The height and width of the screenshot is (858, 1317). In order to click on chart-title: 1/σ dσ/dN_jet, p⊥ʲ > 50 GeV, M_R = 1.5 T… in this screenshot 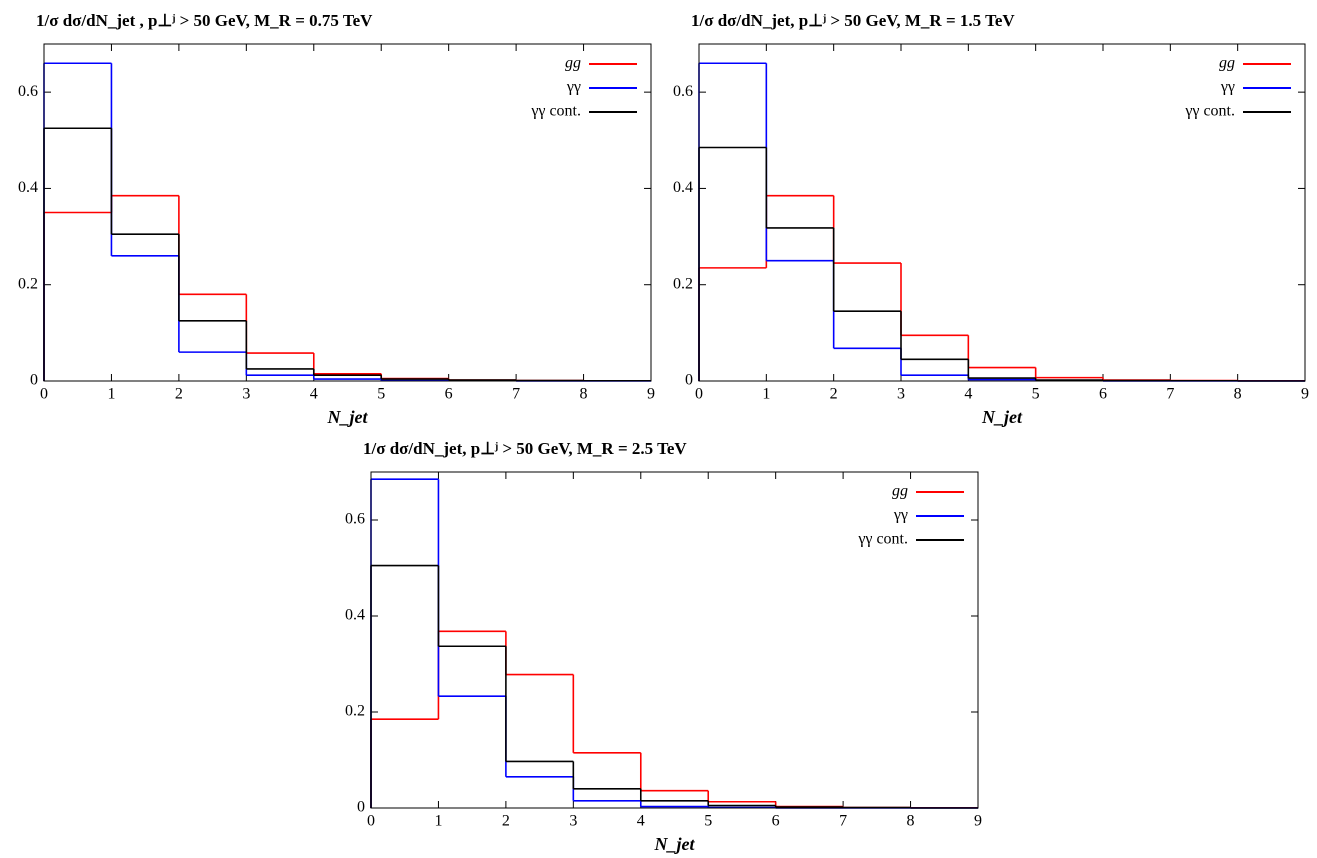, I will do `click(853, 20)`.